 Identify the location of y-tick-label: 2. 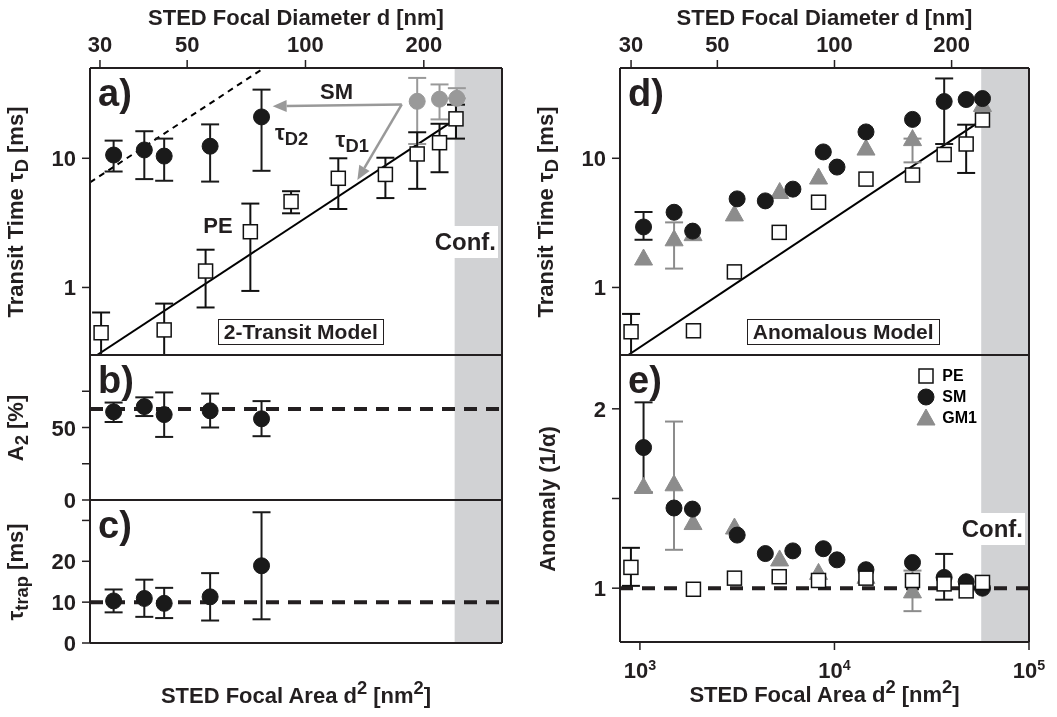
(599, 409).